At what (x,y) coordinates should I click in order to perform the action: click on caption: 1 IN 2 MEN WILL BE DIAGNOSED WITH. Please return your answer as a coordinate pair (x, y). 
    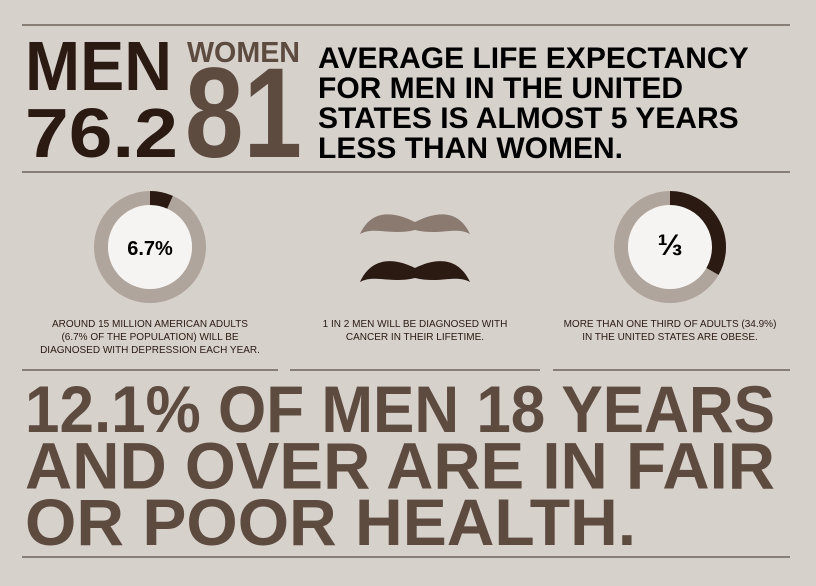
    Looking at the image, I should click on (415, 324).